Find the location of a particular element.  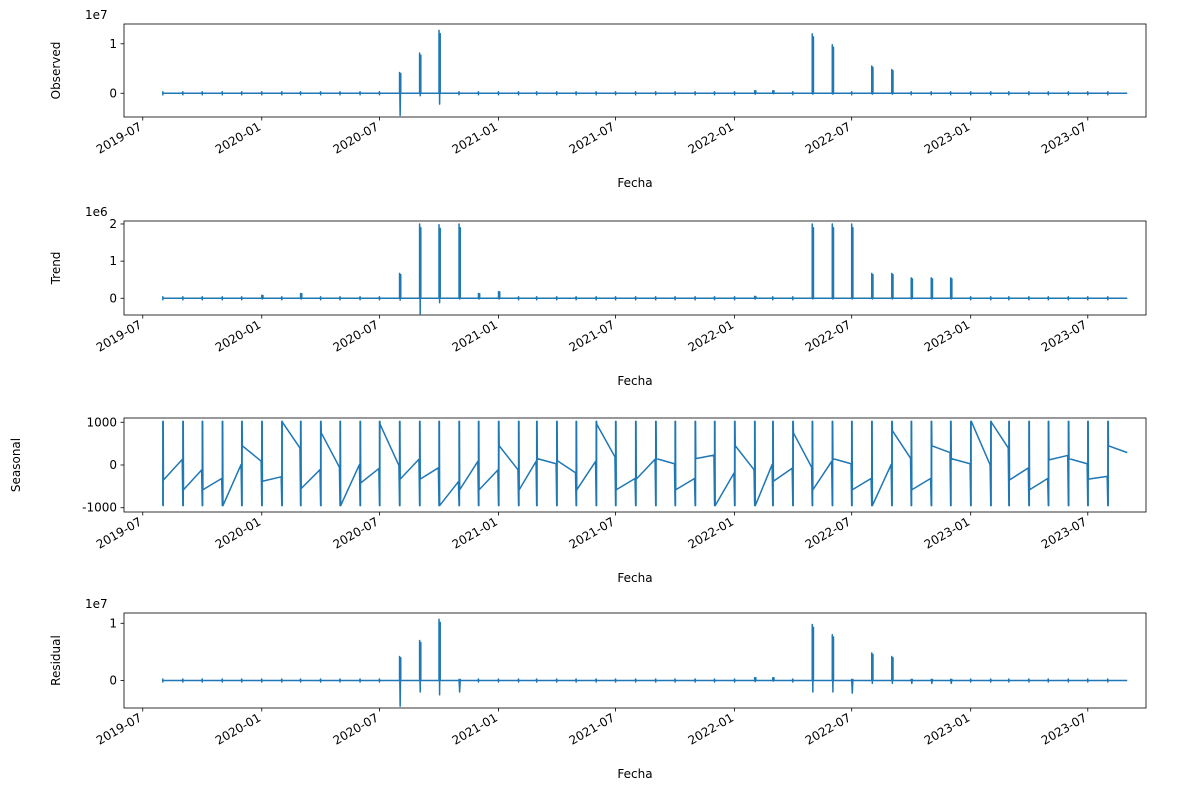

series-line-seasonal is located at coordinates (645, 463).